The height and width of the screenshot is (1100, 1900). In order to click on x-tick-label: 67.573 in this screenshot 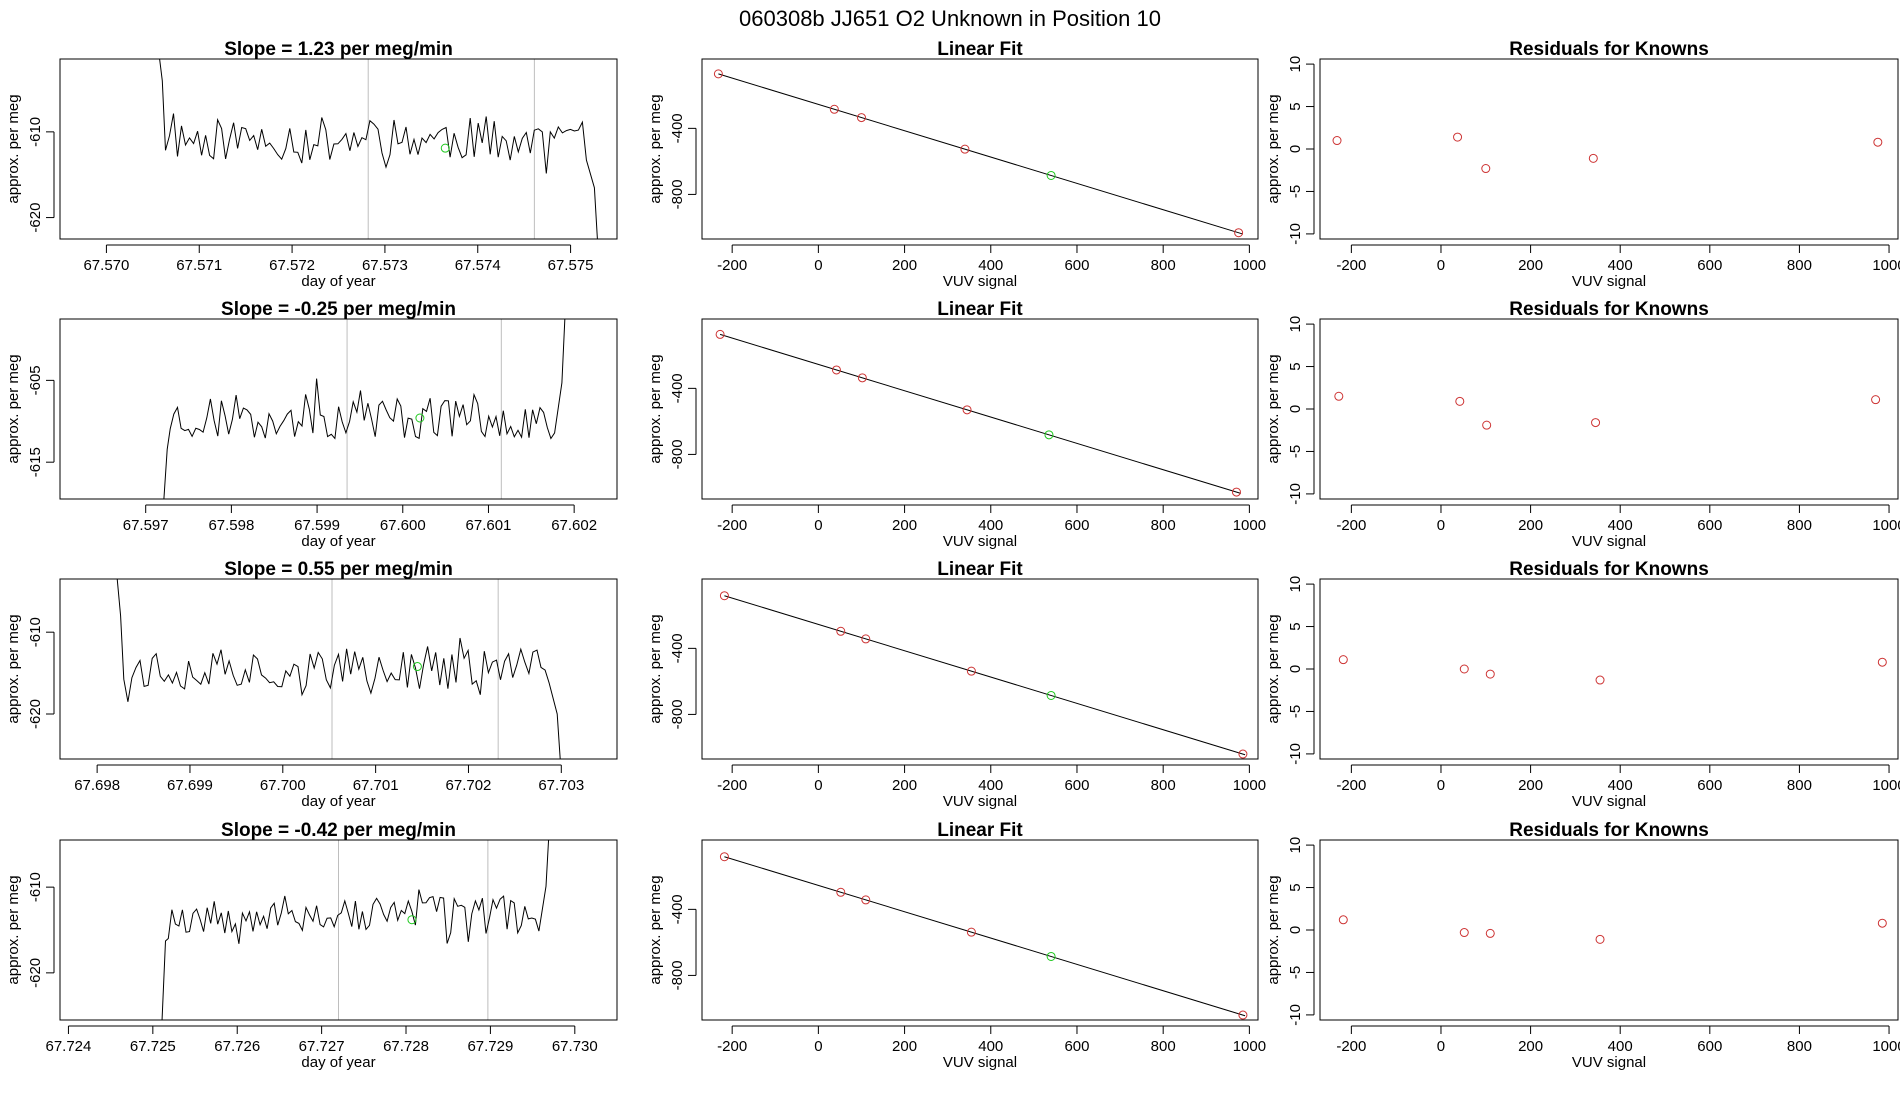, I will do `click(385, 265)`.